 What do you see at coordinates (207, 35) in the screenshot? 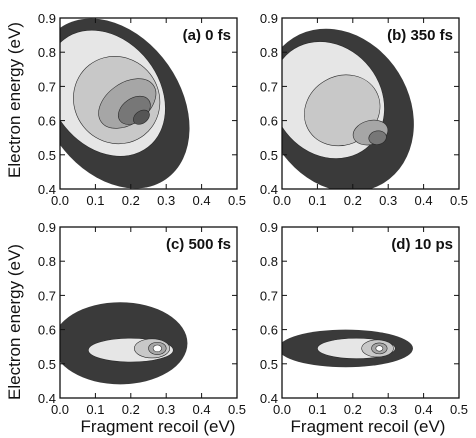
I see `panel-annotation: (a) 0 fs` at bounding box center [207, 35].